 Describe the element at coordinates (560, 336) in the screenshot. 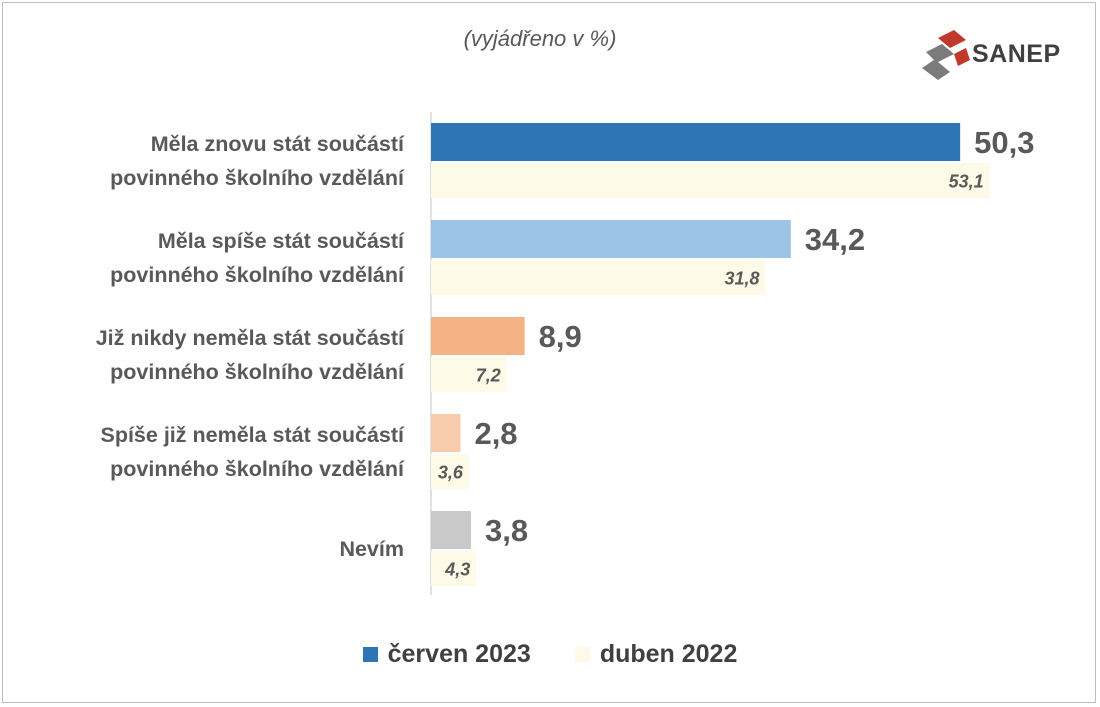

I see `data-label-series-1: 8,9` at that location.